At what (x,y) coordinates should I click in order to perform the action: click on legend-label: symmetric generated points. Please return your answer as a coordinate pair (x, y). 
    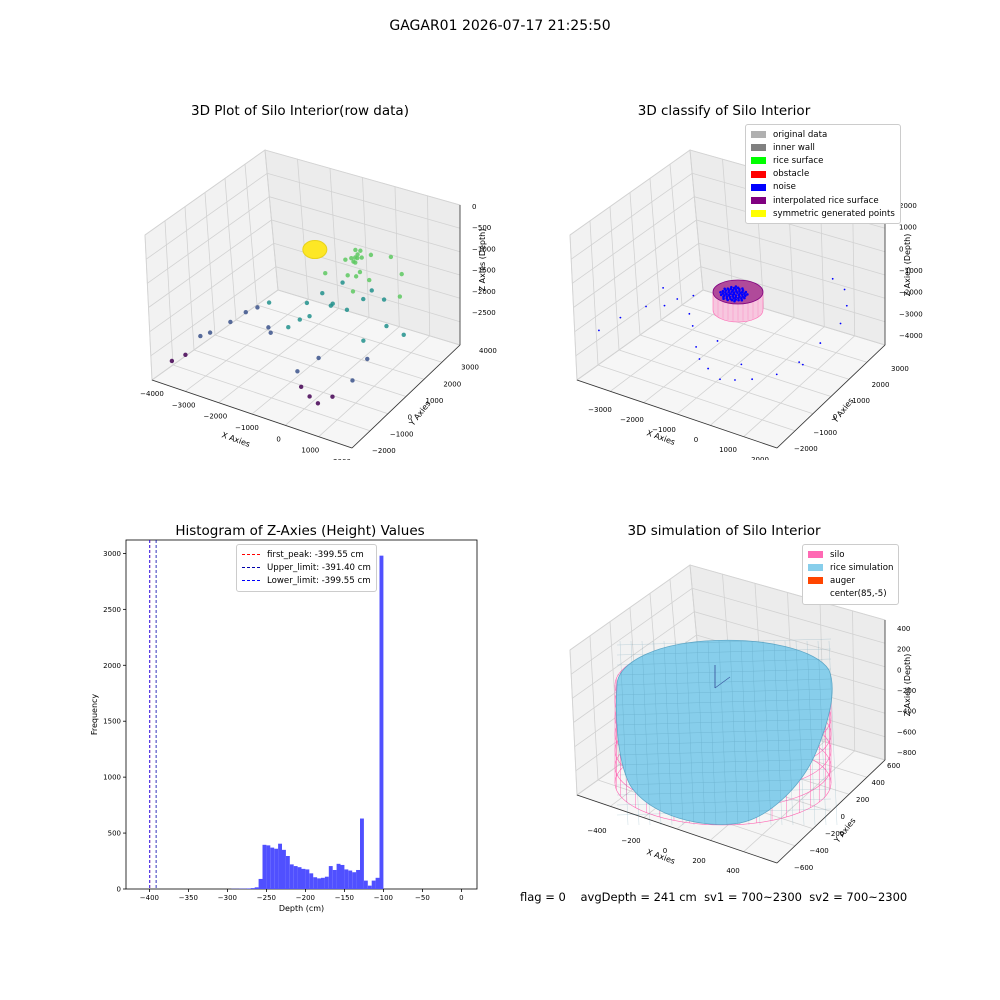
    Looking at the image, I should click on (834, 213).